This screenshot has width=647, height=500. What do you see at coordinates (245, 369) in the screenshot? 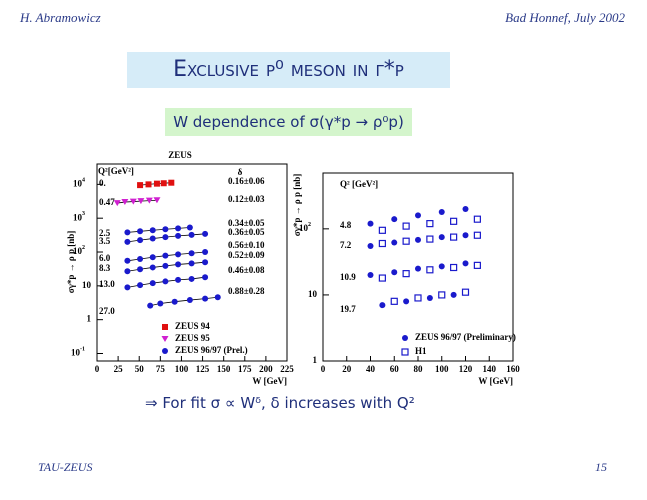
I see `x-tick-label: 175` at bounding box center [245, 369].